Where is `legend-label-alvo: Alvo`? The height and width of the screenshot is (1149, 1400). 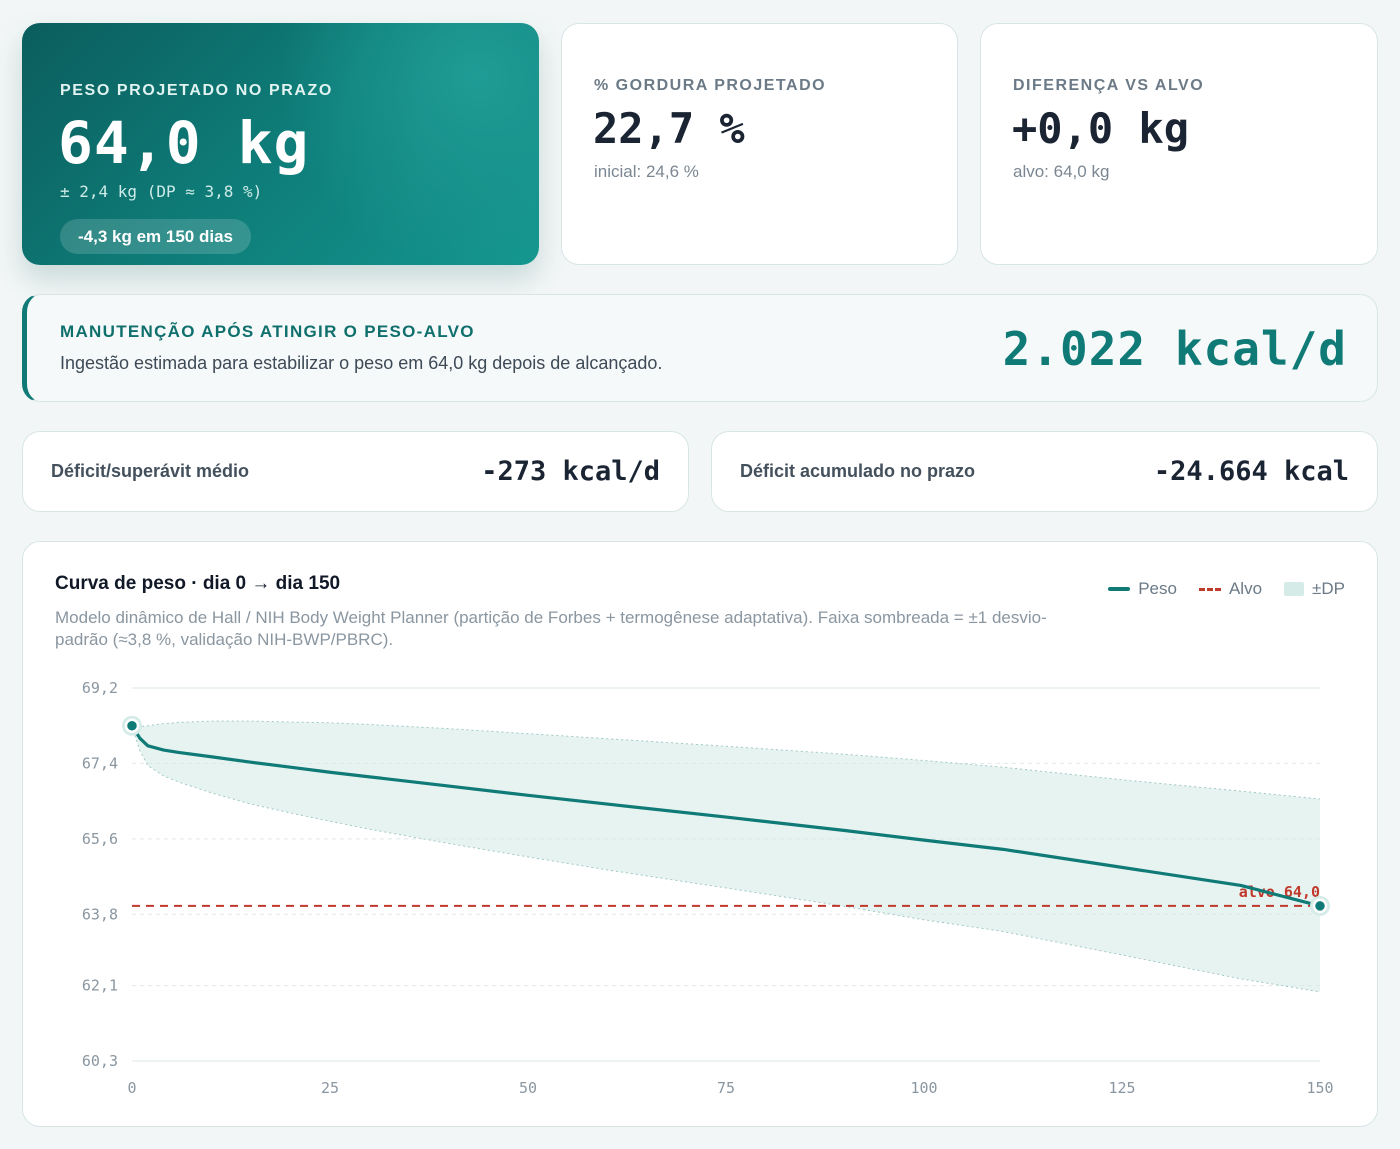 legend-label-alvo: Alvo is located at coordinates (1245, 588).